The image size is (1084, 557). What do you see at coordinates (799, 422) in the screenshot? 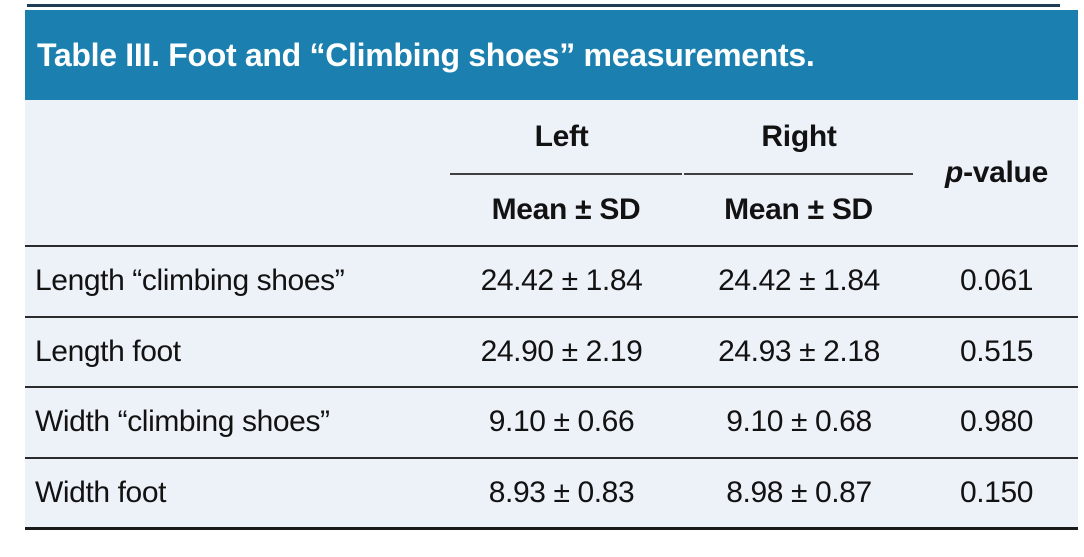
I see `row-right-value: 9.10 ± 0.68` at bounding box center [799, 422].